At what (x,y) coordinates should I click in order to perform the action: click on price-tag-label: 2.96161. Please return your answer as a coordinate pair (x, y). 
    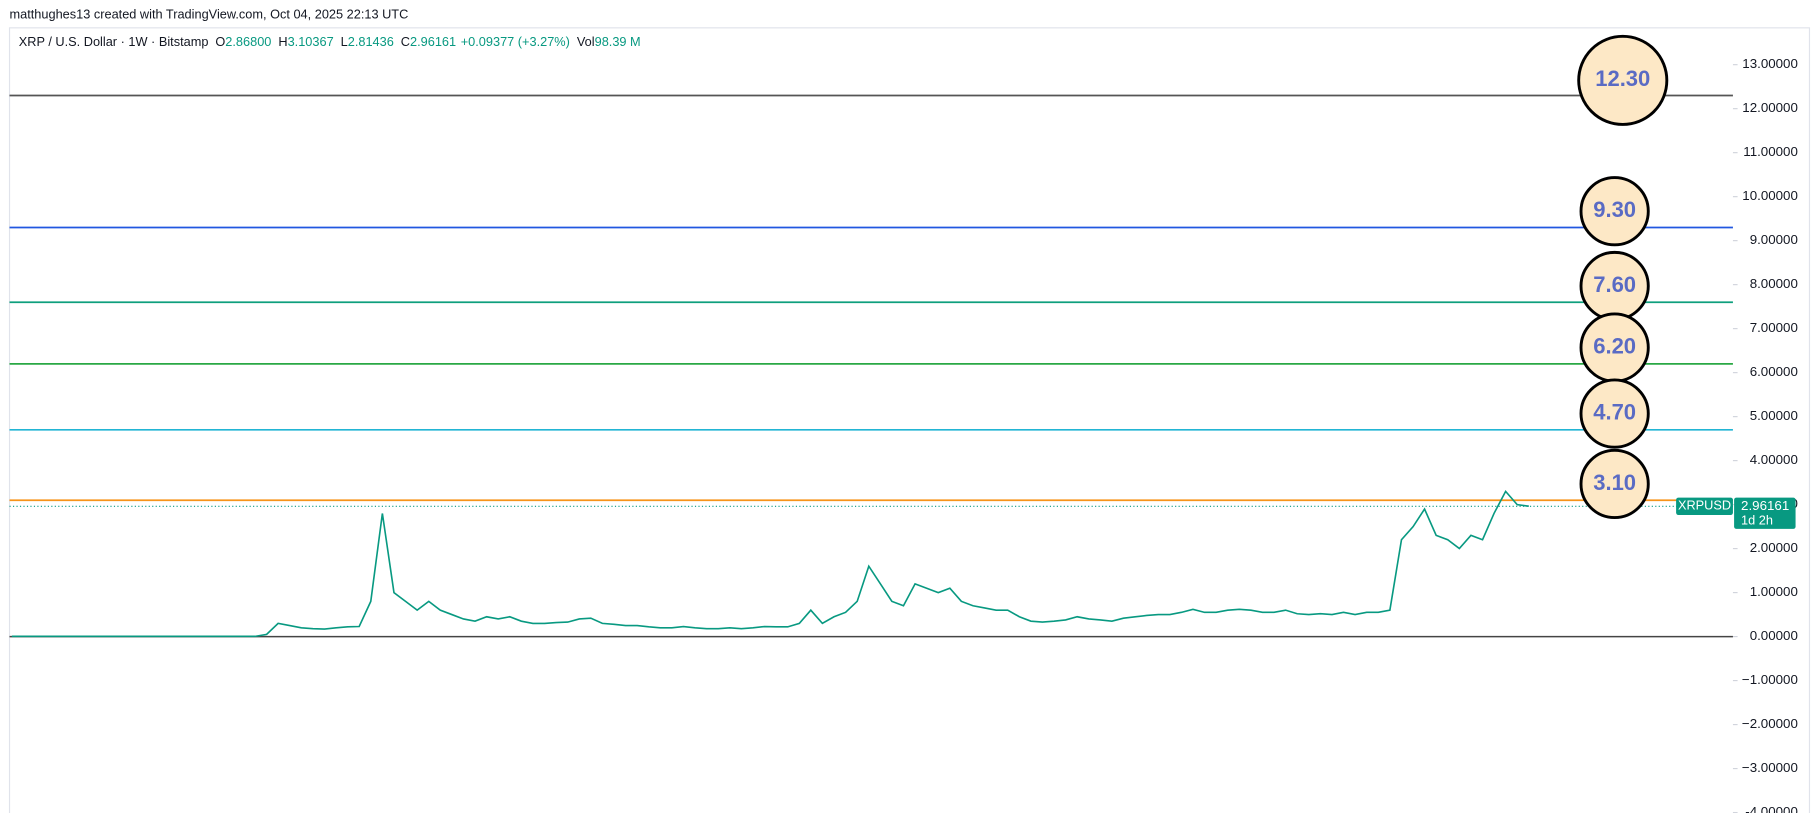
    Looking at the image, I should click on (1765, 505).